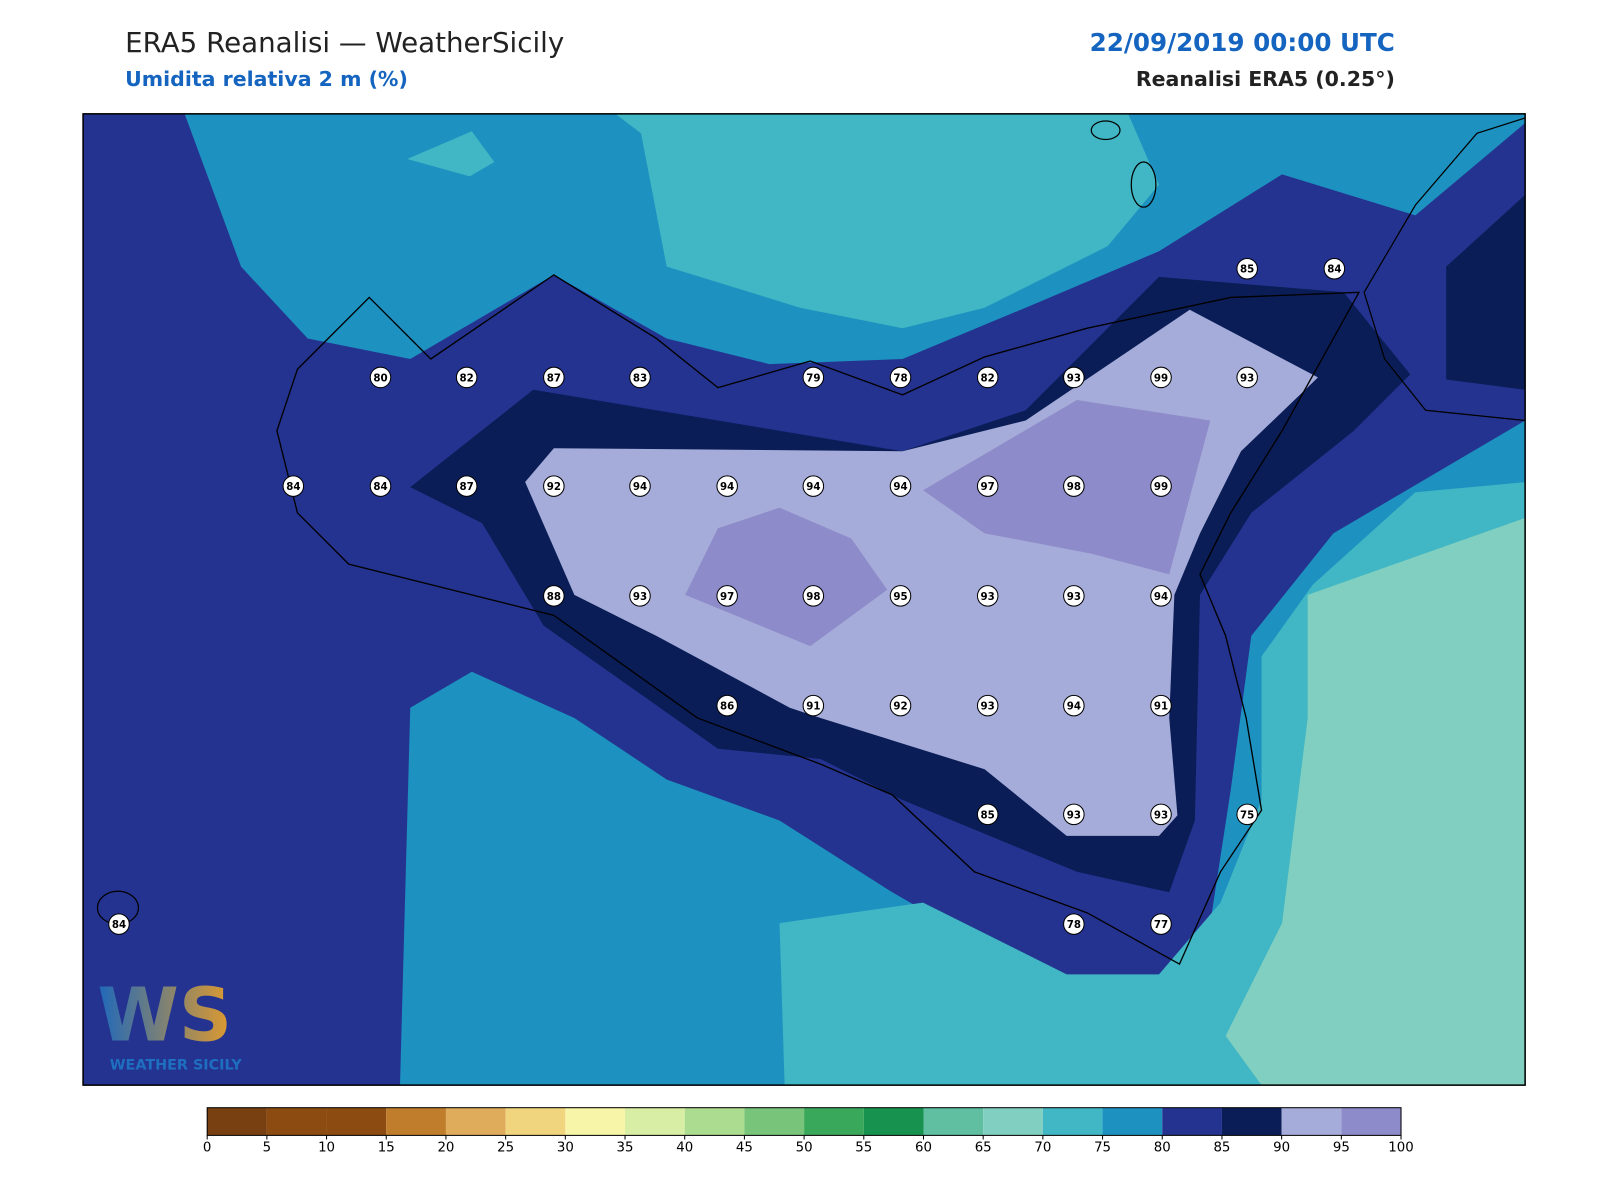  I want to click on colorbar-tick-label: 90, so click(1281, 1148).